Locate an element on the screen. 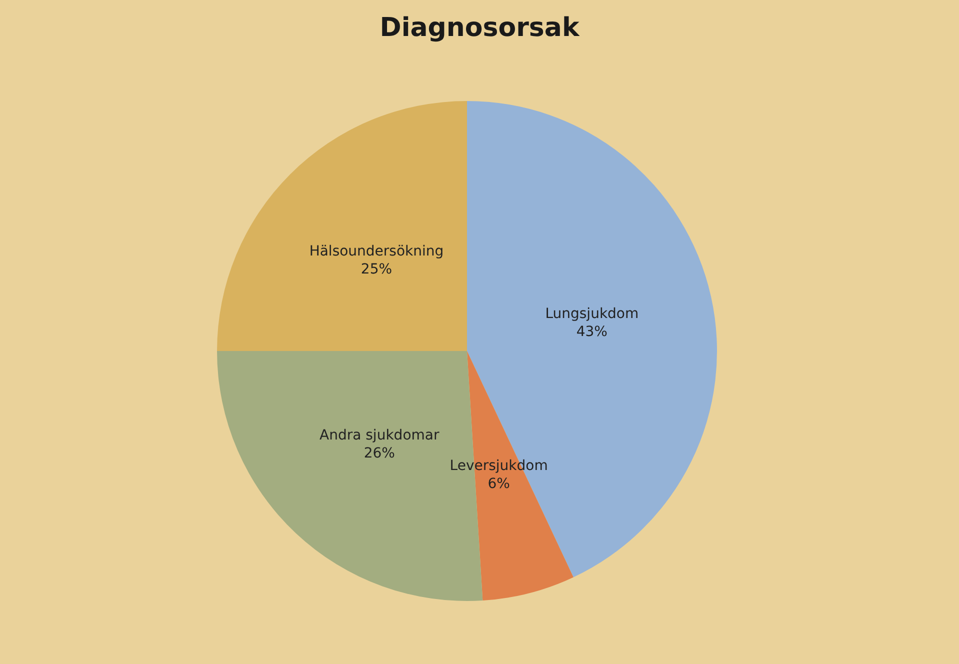 Image resolution: width=959 pixels, height=664 pixels. data-label: 43% is located at coordinates (592, 332).